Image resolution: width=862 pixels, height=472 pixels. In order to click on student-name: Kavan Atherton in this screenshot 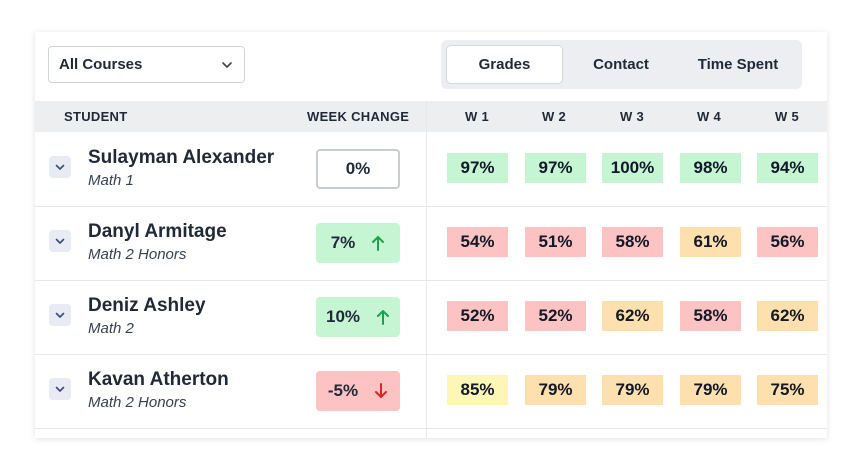, I will do `click(158, 379)`.